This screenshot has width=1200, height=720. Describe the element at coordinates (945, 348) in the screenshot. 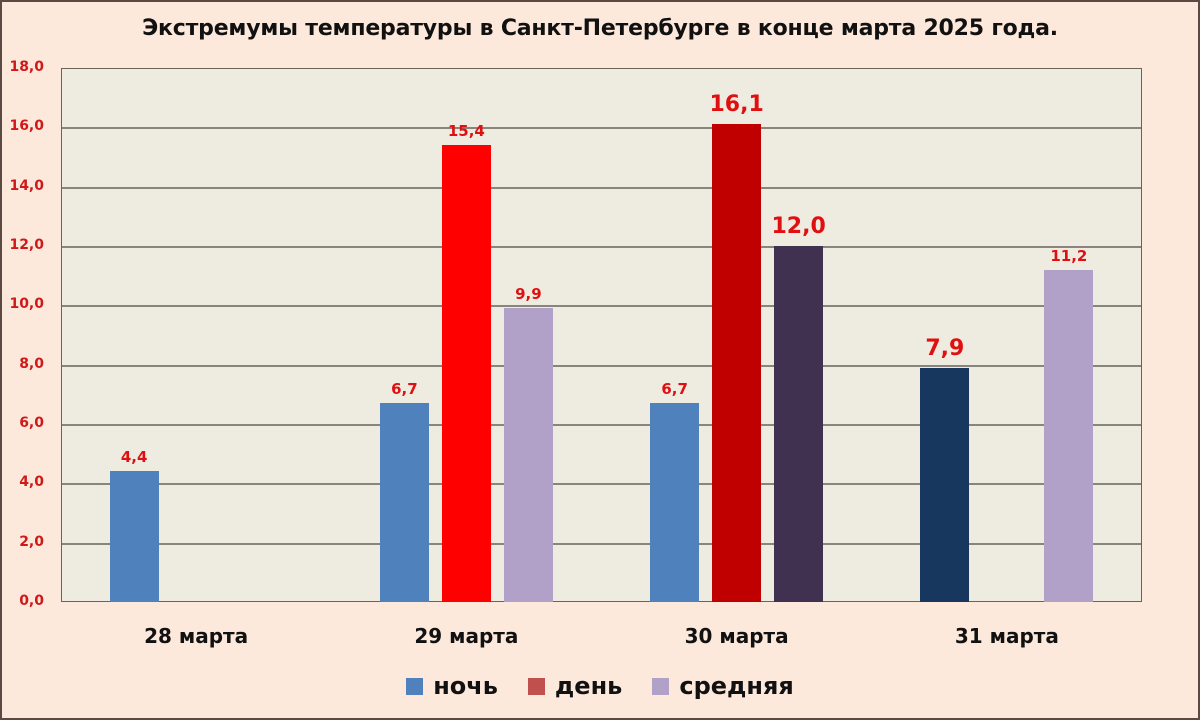

I see `bar-value-label: 7,9` at that location.